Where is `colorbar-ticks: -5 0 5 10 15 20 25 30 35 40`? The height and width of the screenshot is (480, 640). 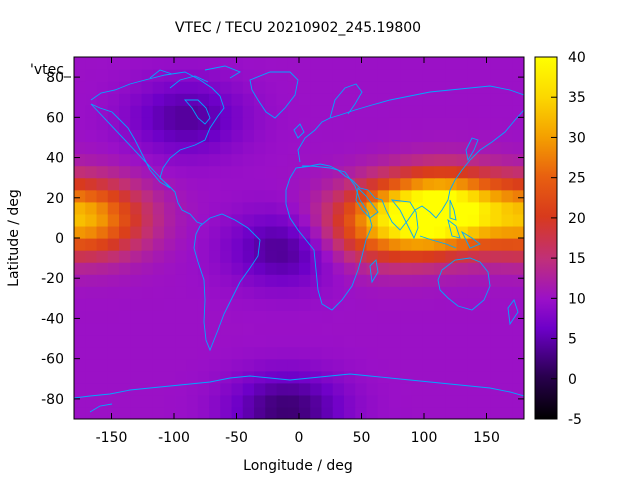
colorbar-ticks: -5 0 5 10 15 20 25 30 35 40 is located at coordinates (568, 239).